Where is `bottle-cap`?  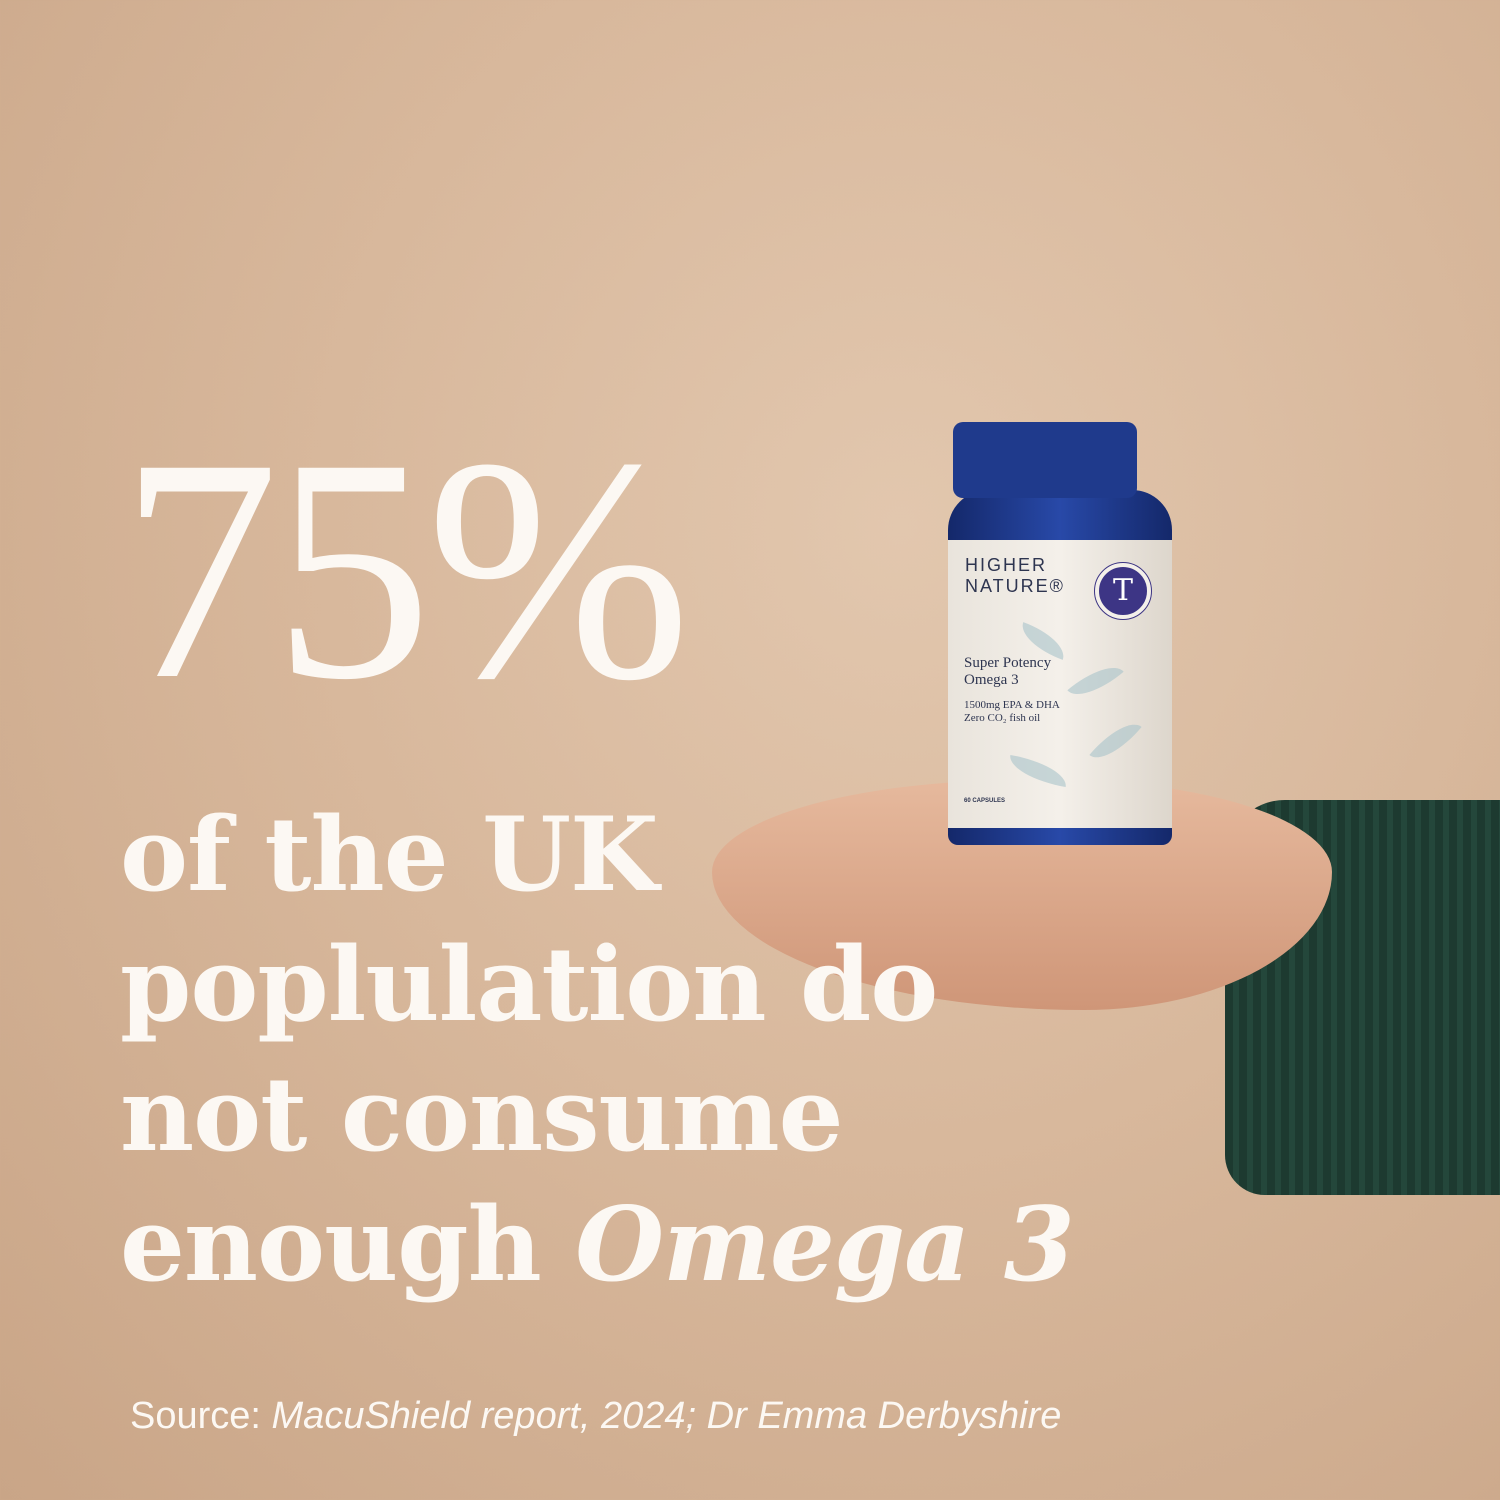 bottle-cap is located at coordinates (1045, 460).